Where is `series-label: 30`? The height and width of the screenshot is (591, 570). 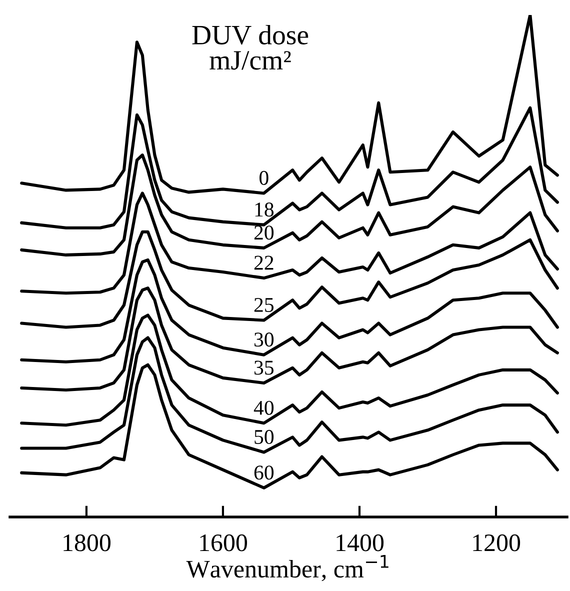
series-label: 30 is located at coordinates (264, 339).